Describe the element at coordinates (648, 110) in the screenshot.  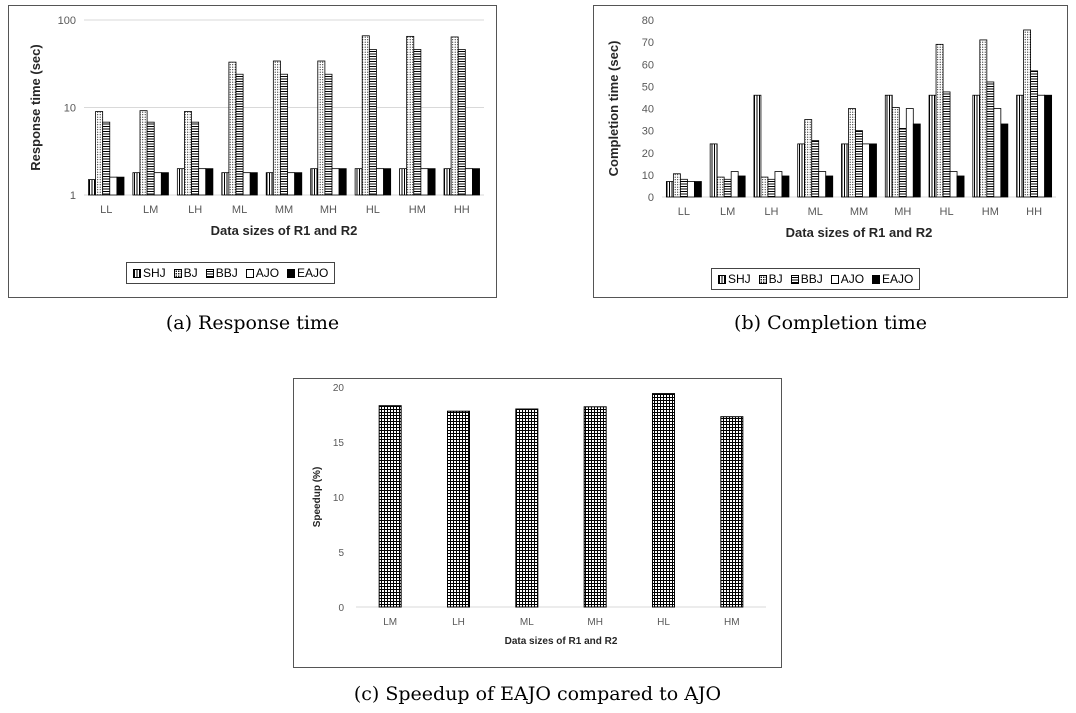
I see `y-tick-label: 40` at that location.